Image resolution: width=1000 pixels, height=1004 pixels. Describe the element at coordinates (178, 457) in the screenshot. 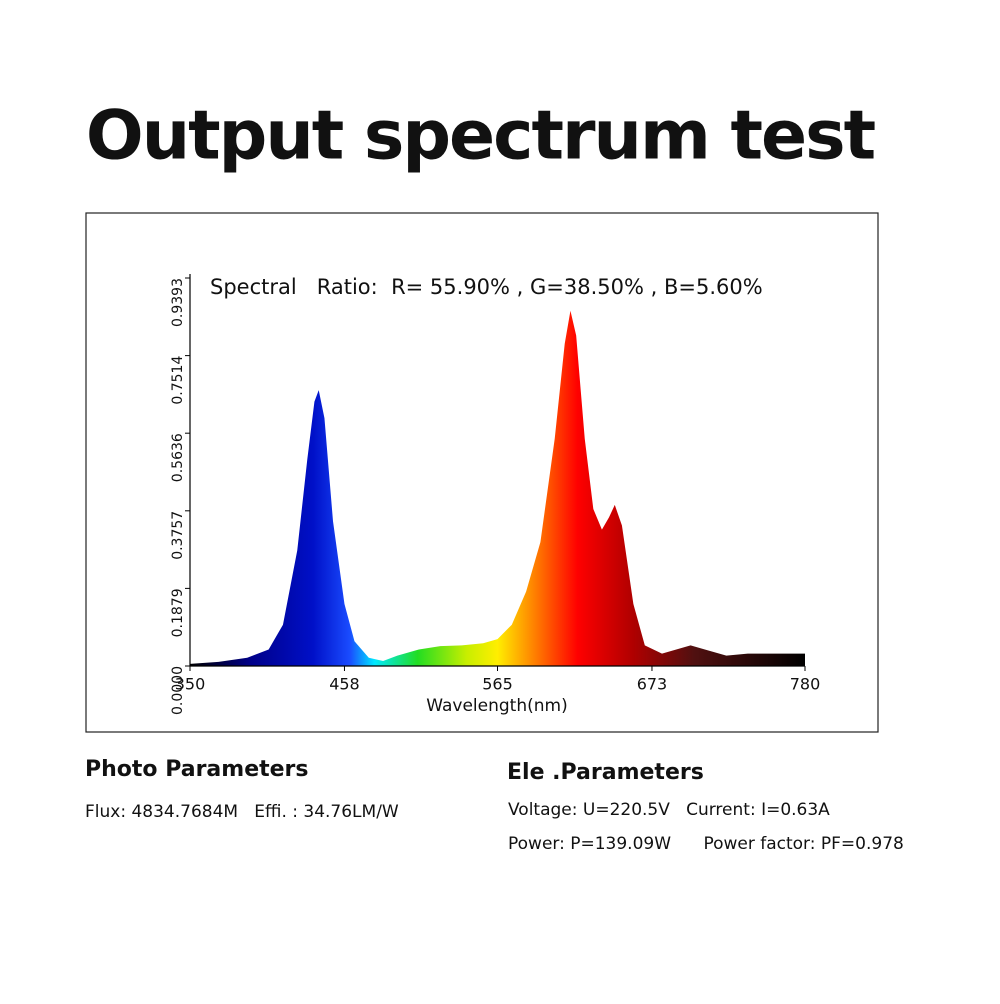

I see `y-tick-label: 0.5636` at that location.